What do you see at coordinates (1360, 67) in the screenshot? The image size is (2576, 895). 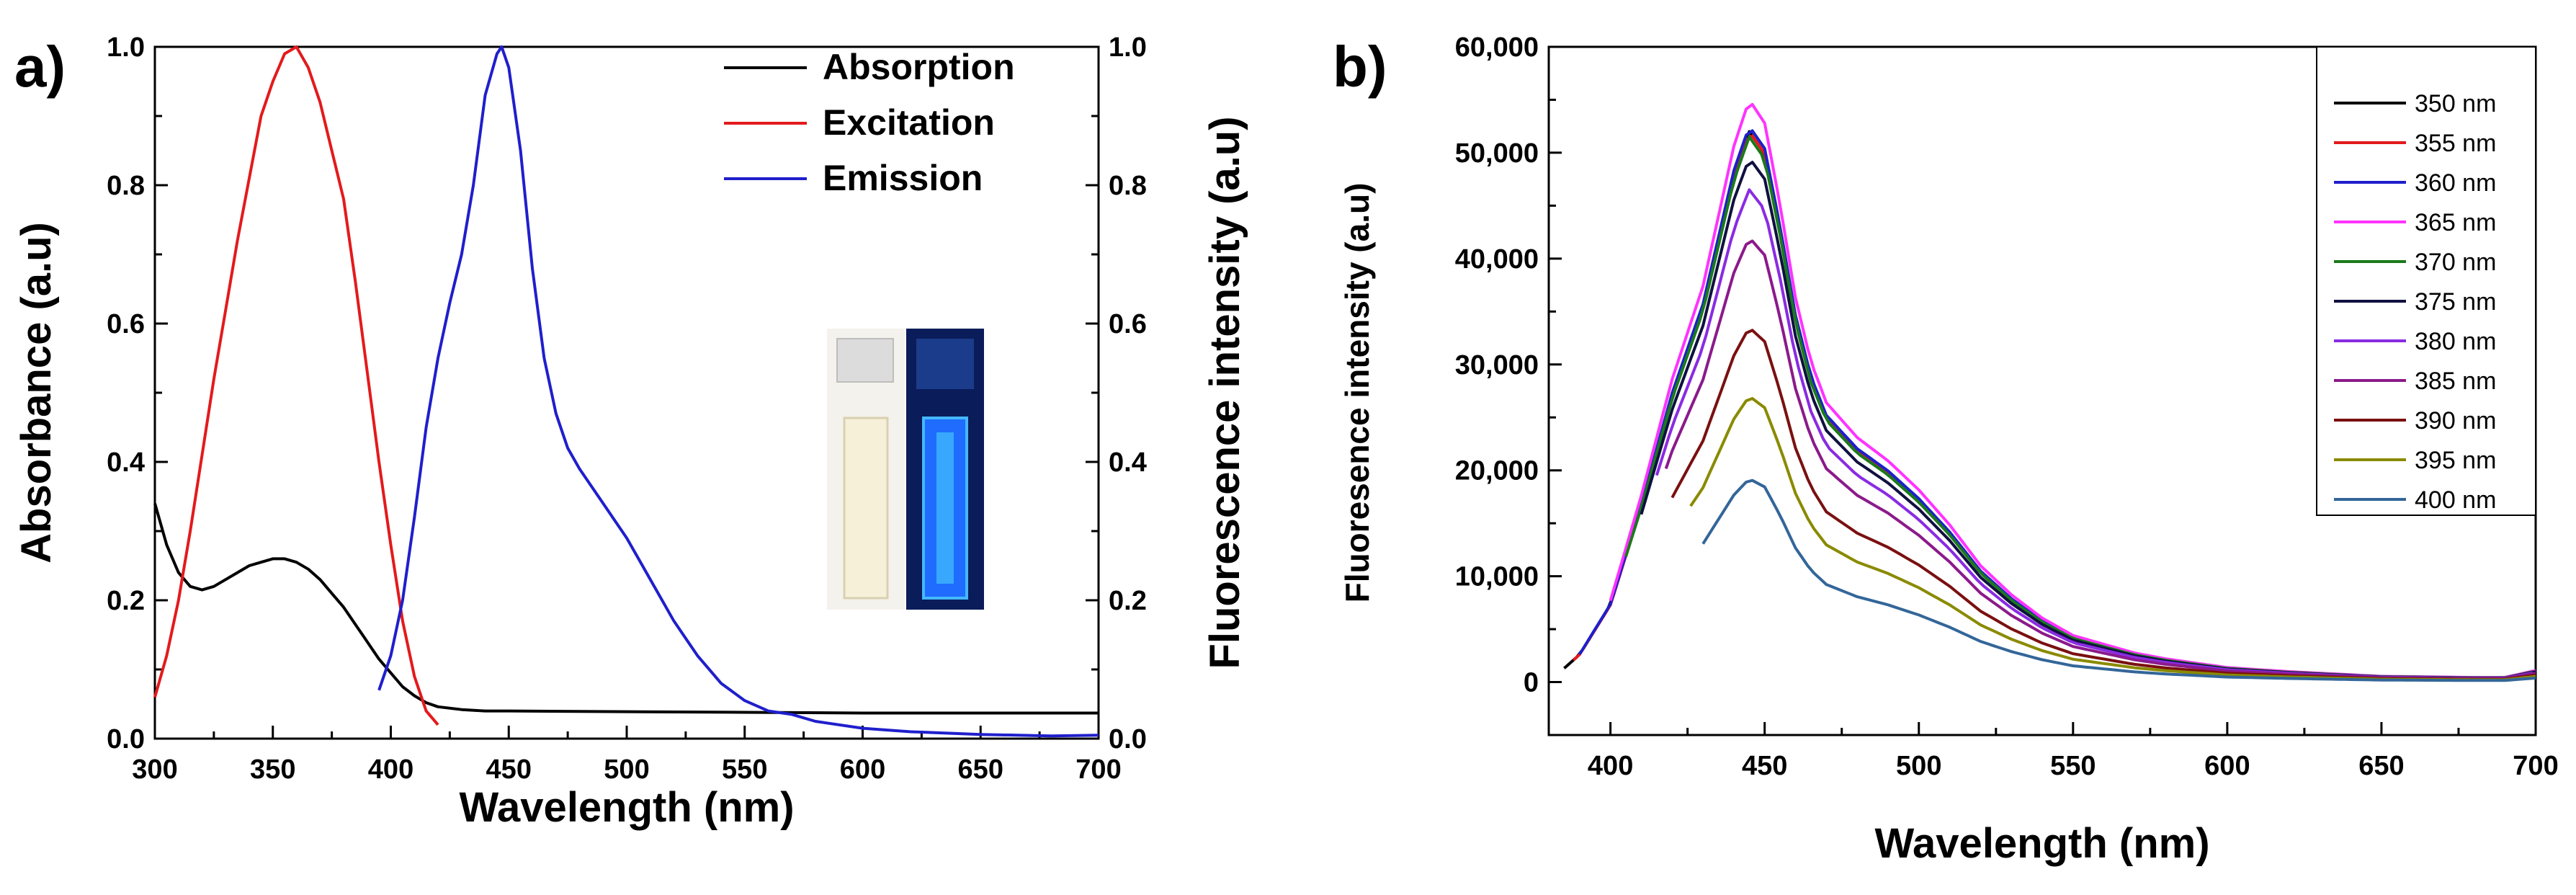 I see `panel-b-label: b)` at bounding box center [1360, 67].